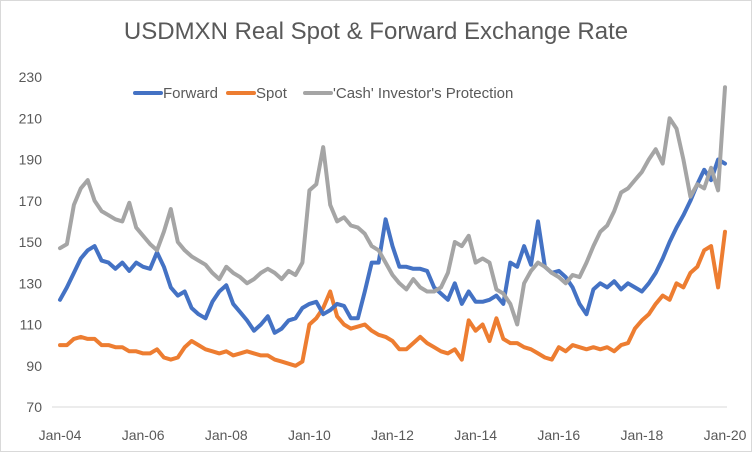  What do you see at coordinates (34, 407) in the screenshot?
I see `y-tick-label: 70` at bounding box center [34, 407].